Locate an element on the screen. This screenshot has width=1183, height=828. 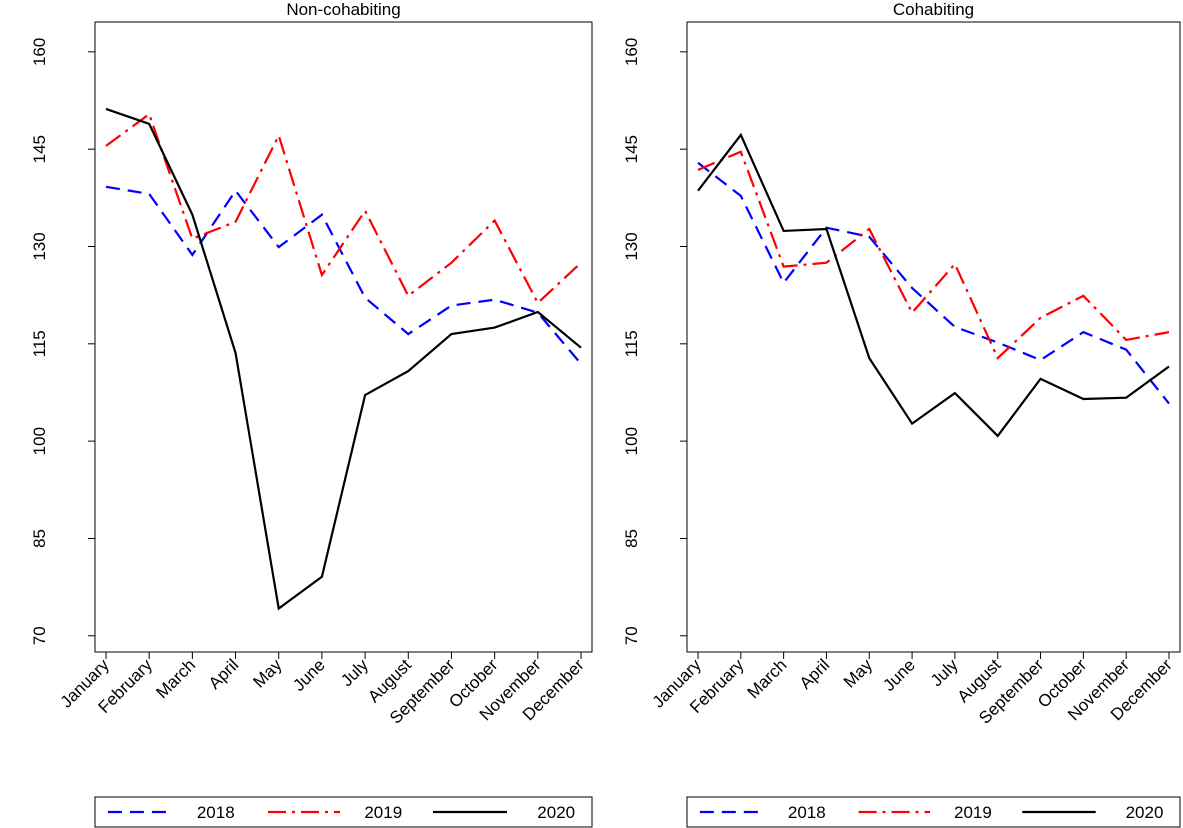
chart-title: Non-cohabiting is located at coordinates (343, 9).